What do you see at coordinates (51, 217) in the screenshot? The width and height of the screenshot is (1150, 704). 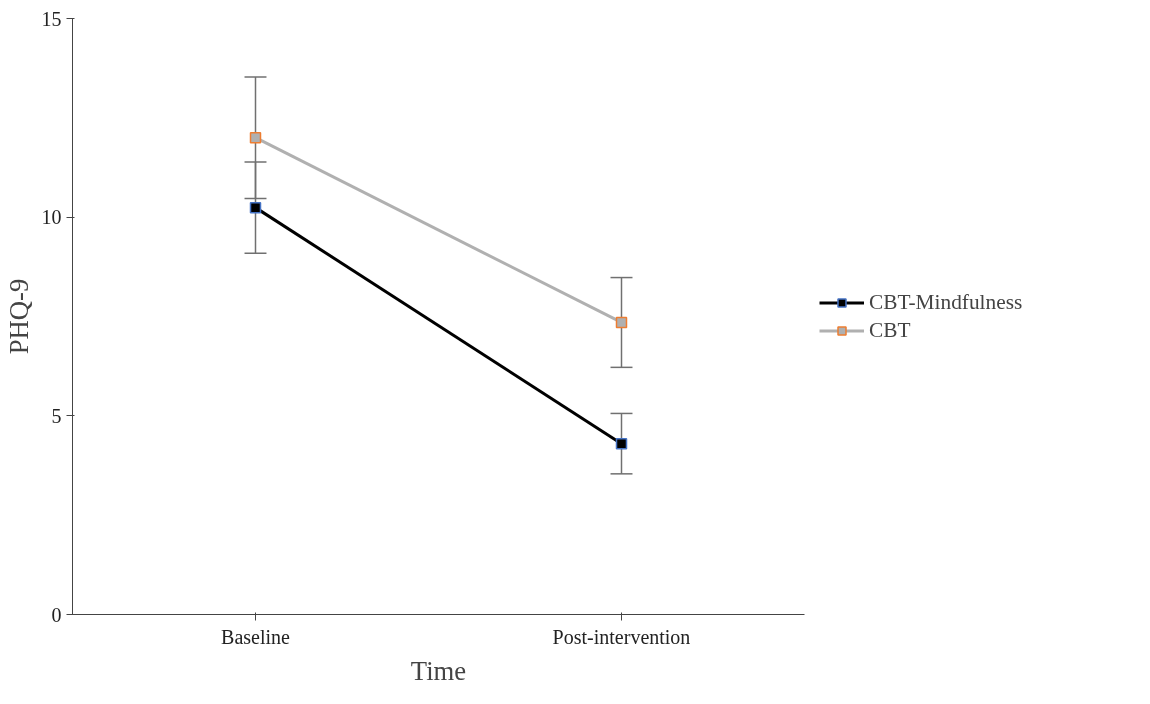 I see `y-tick-label: 10` at bounding box center [51, 217].